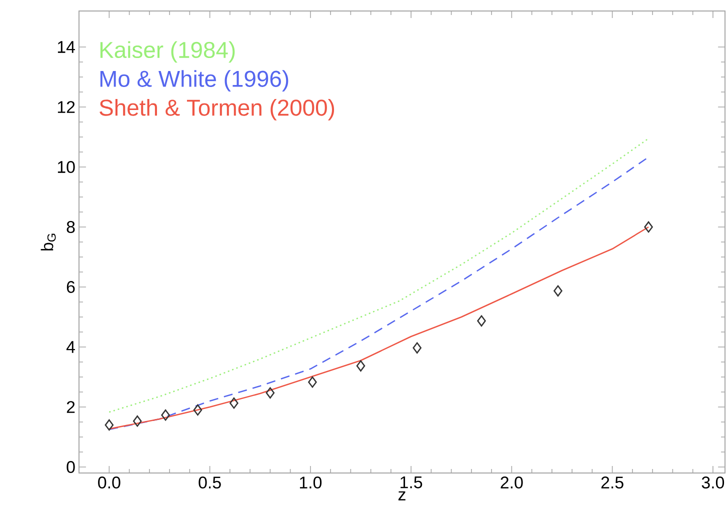 The width and height of the screenshot is (728, 528). Describe the element at coordinates (66, 167) in the screenshot. I see `y-tick-label: 10` at that location.